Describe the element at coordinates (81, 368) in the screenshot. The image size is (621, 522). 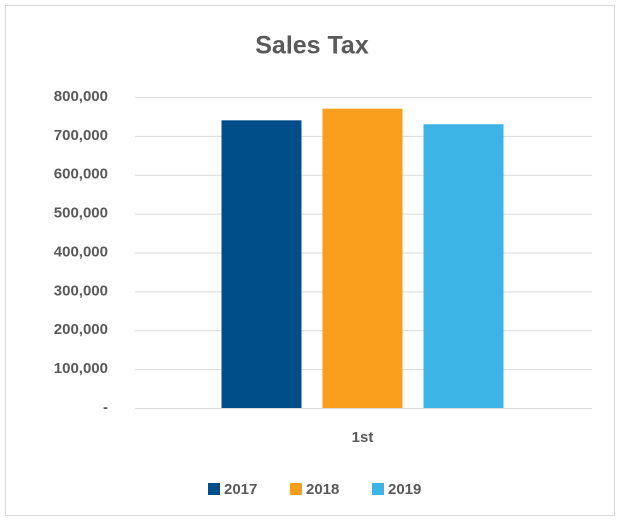
I see `y-tick-label: 100,000` at that location.